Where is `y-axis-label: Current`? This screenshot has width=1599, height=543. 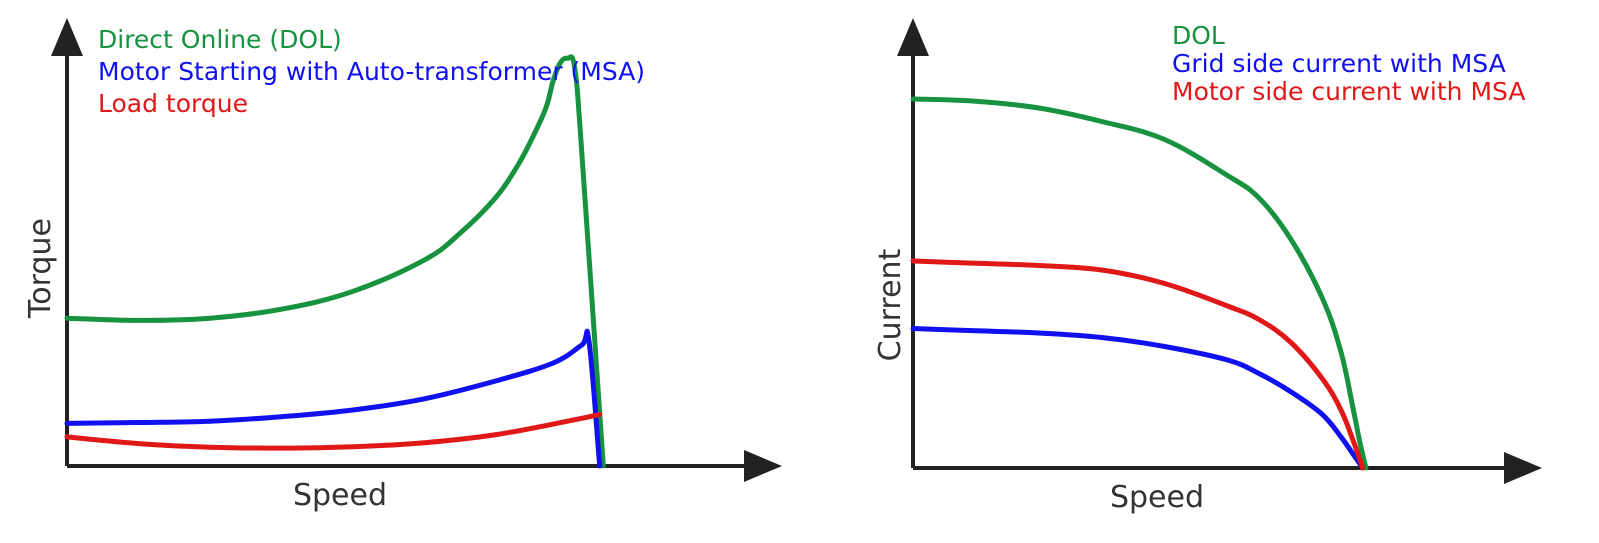 y-axis-label: Current is located at coordinates (890, 304).